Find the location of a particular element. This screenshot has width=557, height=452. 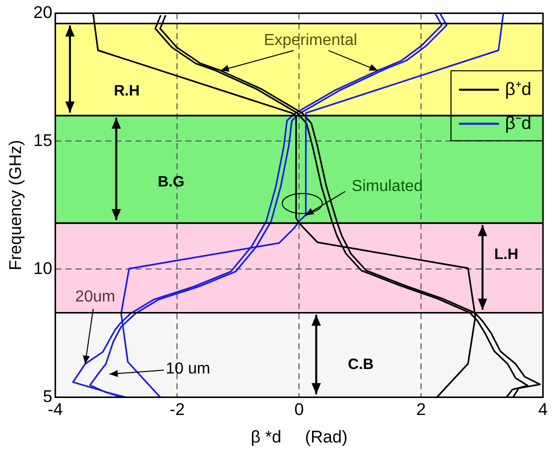

annotation: Simulated is located at coordinates (387, 186).